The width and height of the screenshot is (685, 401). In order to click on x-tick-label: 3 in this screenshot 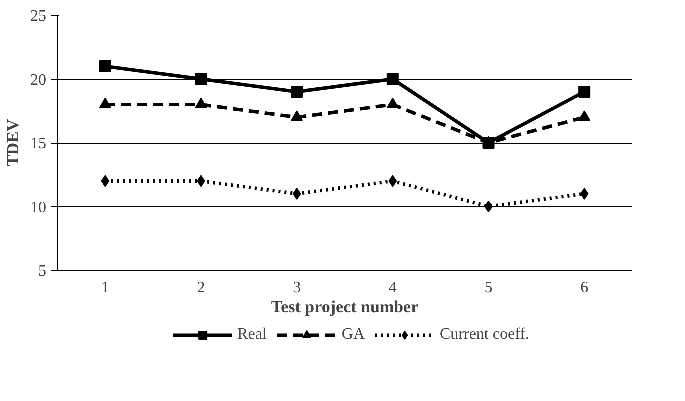, I will do `click(297, 288)`.